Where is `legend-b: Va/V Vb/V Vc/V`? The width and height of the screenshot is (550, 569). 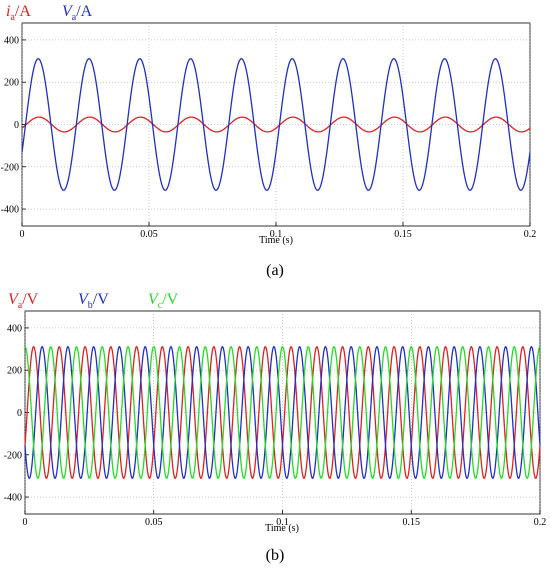 legend-b: Va/V Vb/V Vc/V is located at coordinates (93, 301).